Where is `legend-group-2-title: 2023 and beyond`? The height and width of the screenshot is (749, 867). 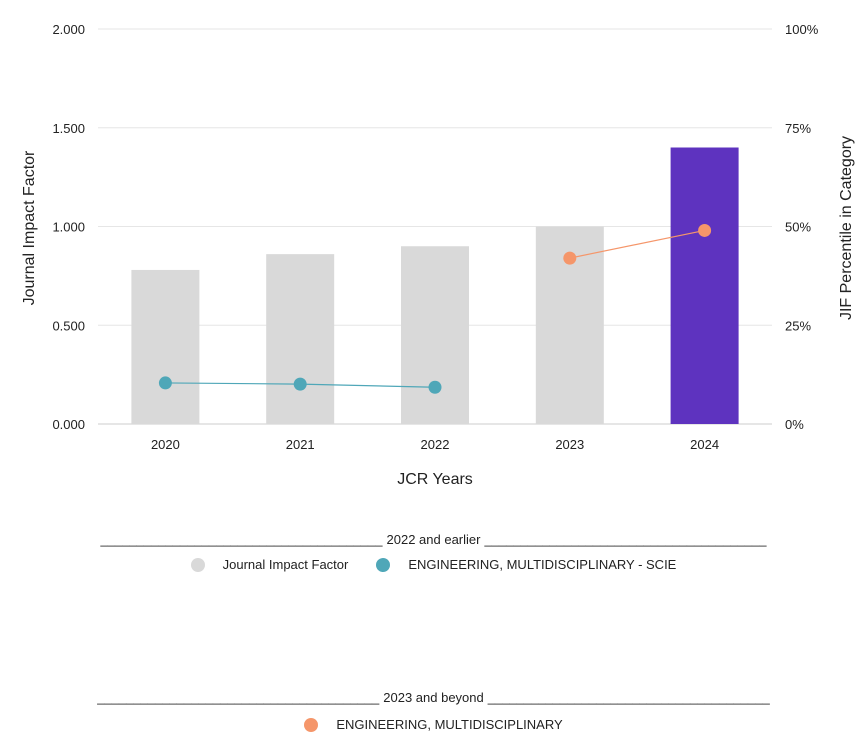
legend-group-2-title: 2023 and beyond is located at coordinates (433, 697).